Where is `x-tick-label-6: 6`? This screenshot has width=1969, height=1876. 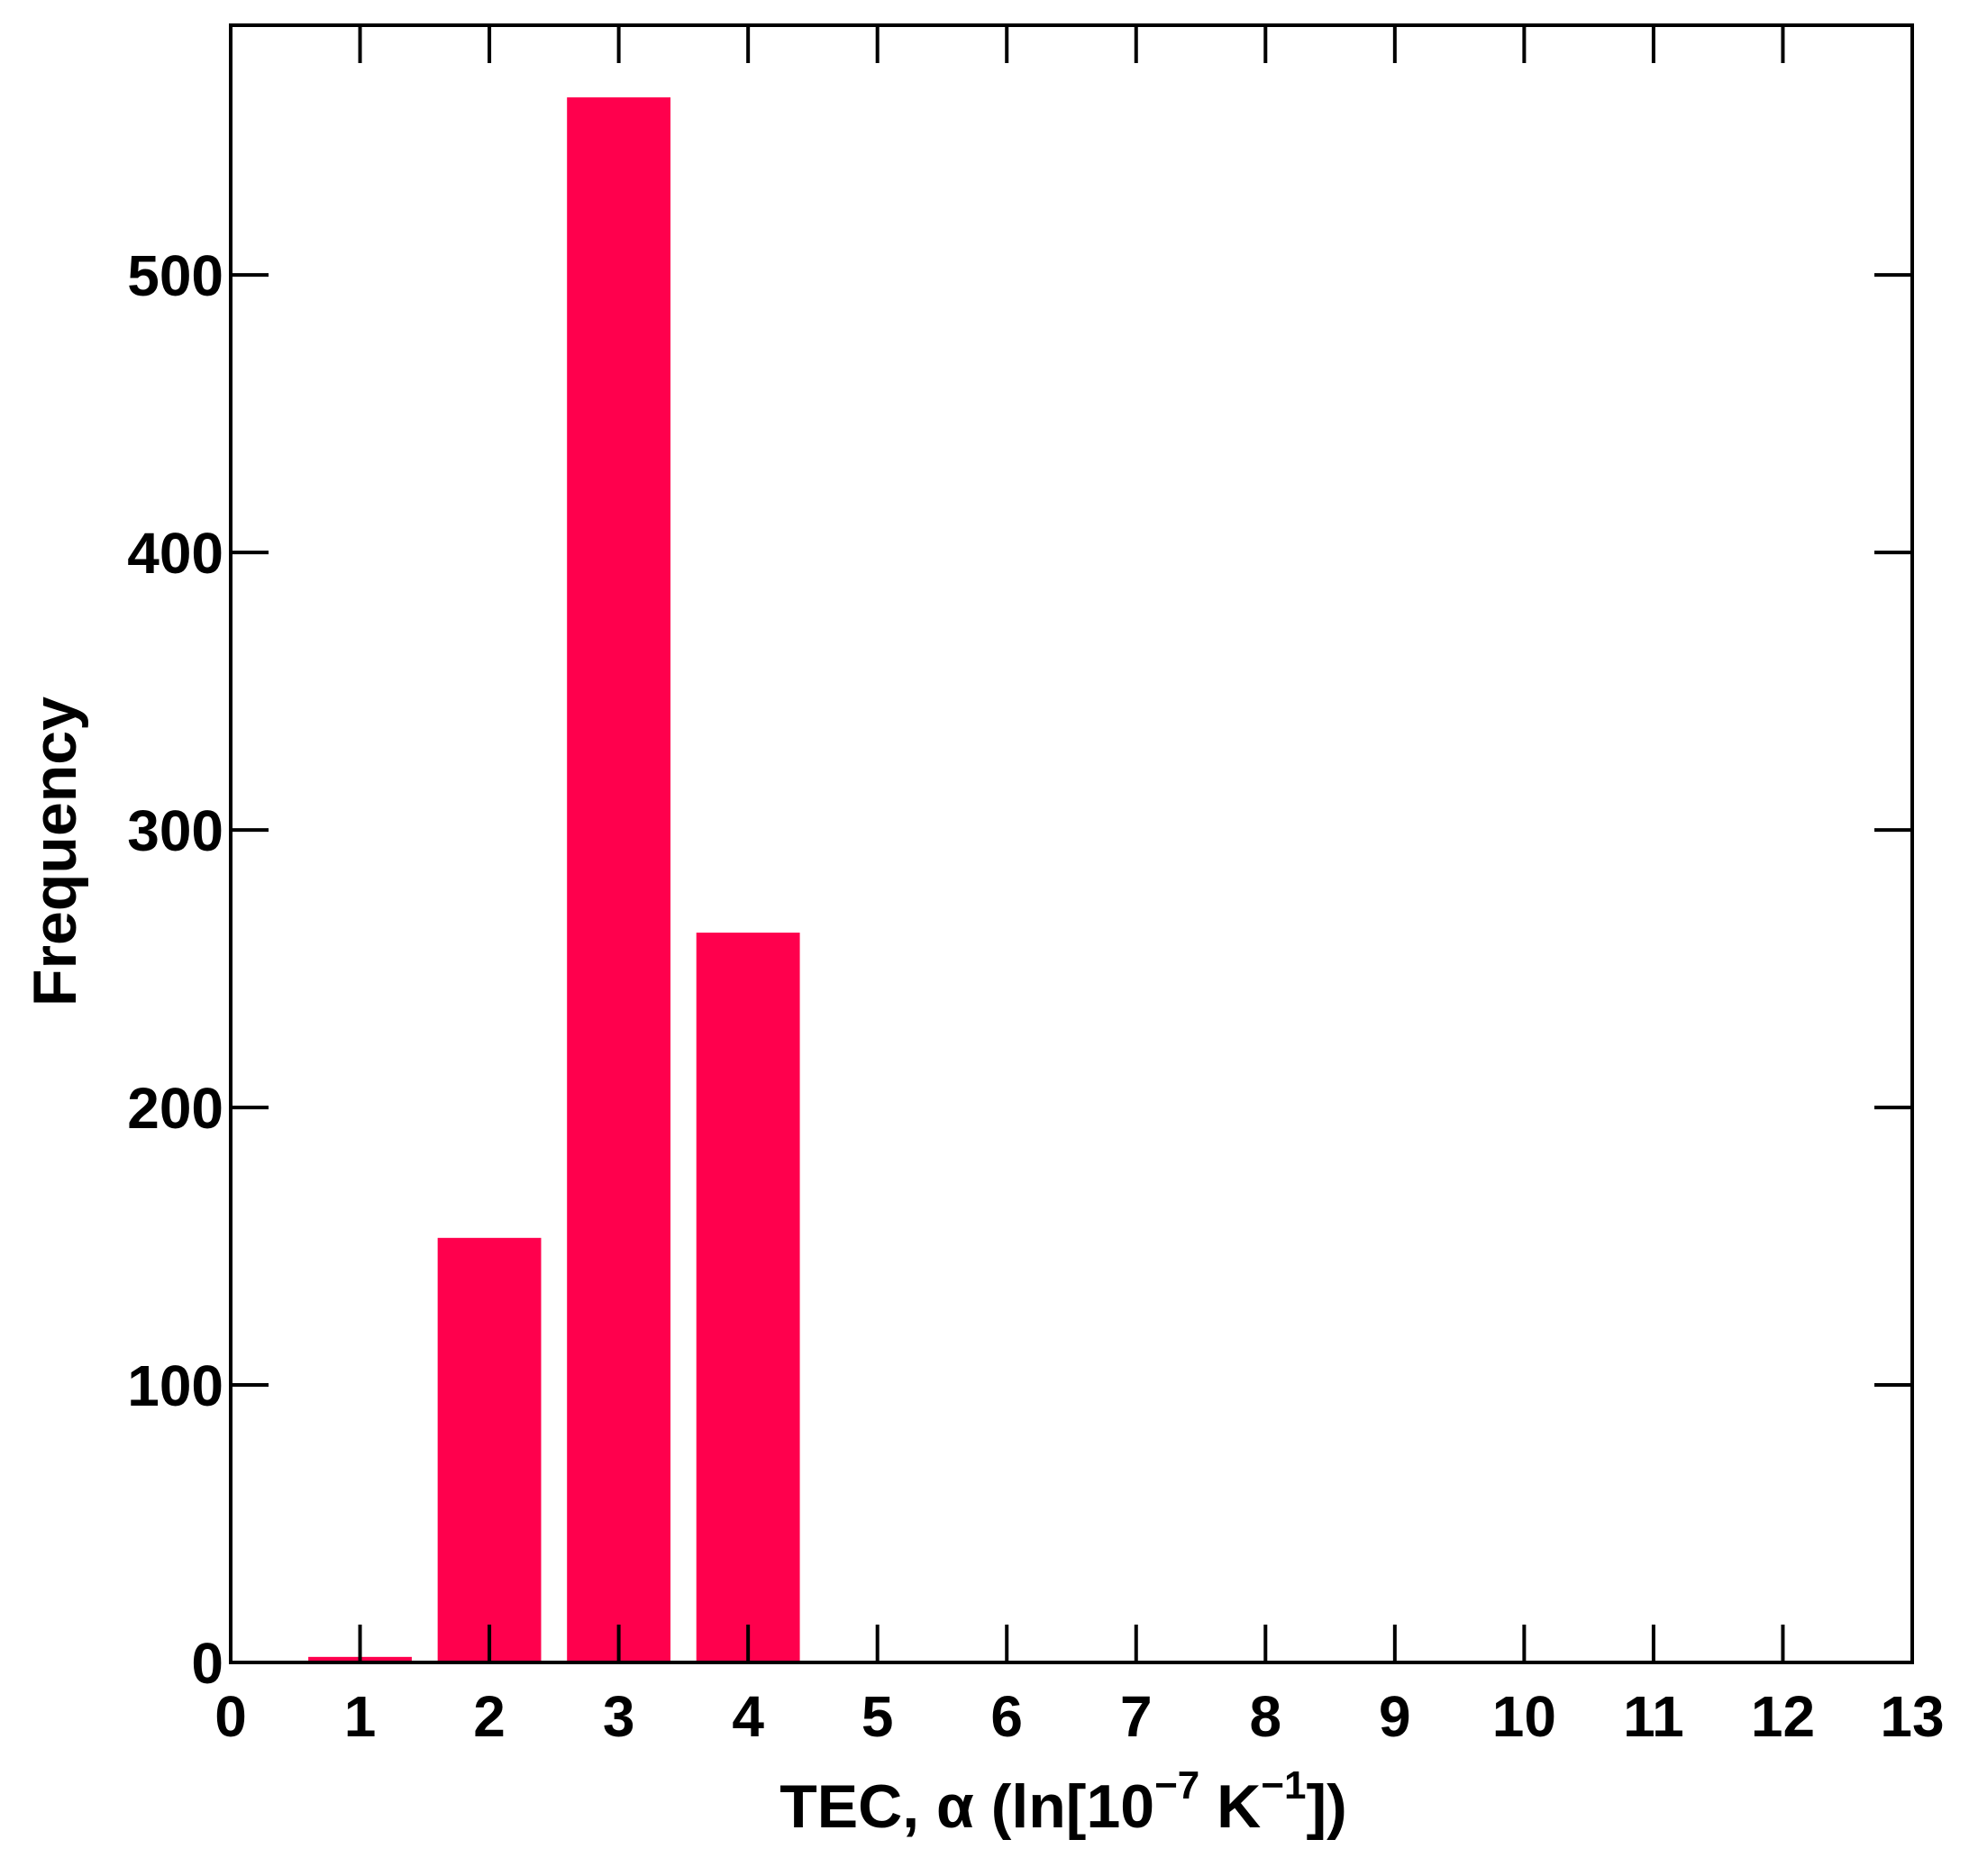 x-tick-label-6: 6 is located at coordinates (1006, 1716).